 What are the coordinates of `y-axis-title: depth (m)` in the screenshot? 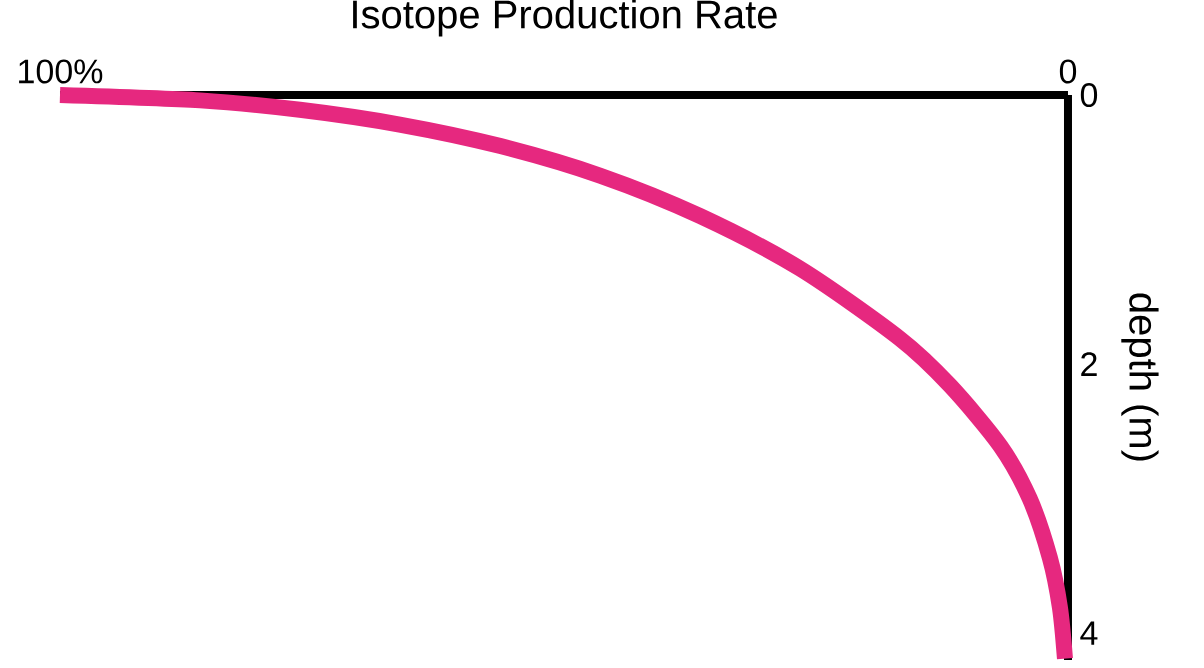 It's located at (1140, 377).